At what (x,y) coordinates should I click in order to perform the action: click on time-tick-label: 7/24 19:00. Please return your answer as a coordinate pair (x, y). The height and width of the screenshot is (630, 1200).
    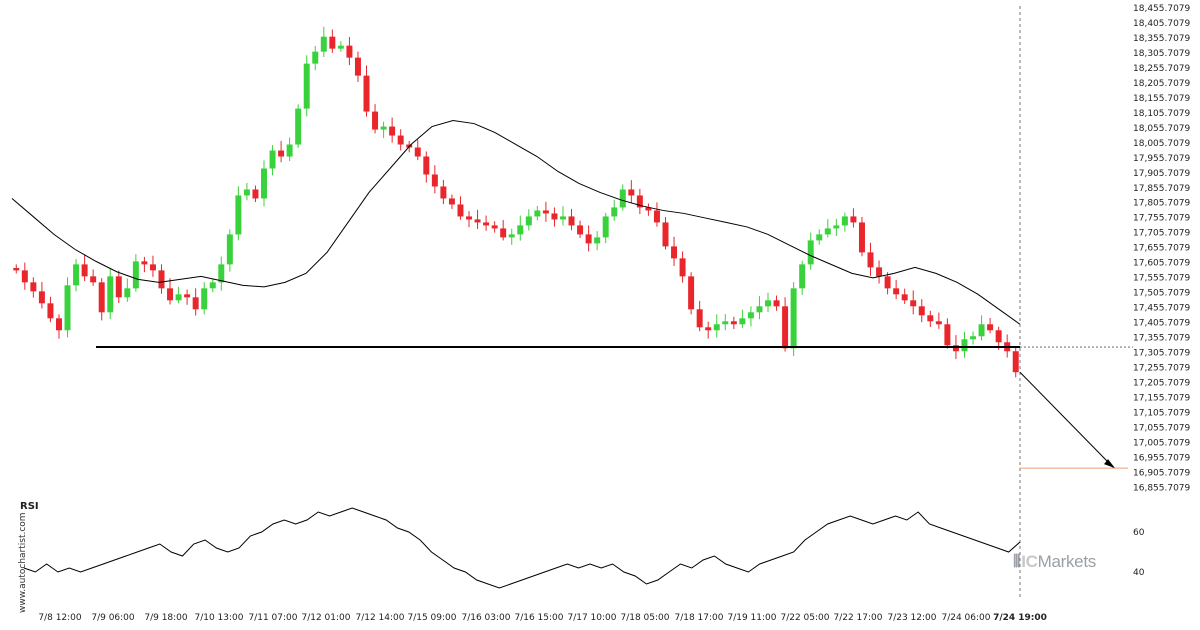
    Looking at the image, I should click on (1020, 618).